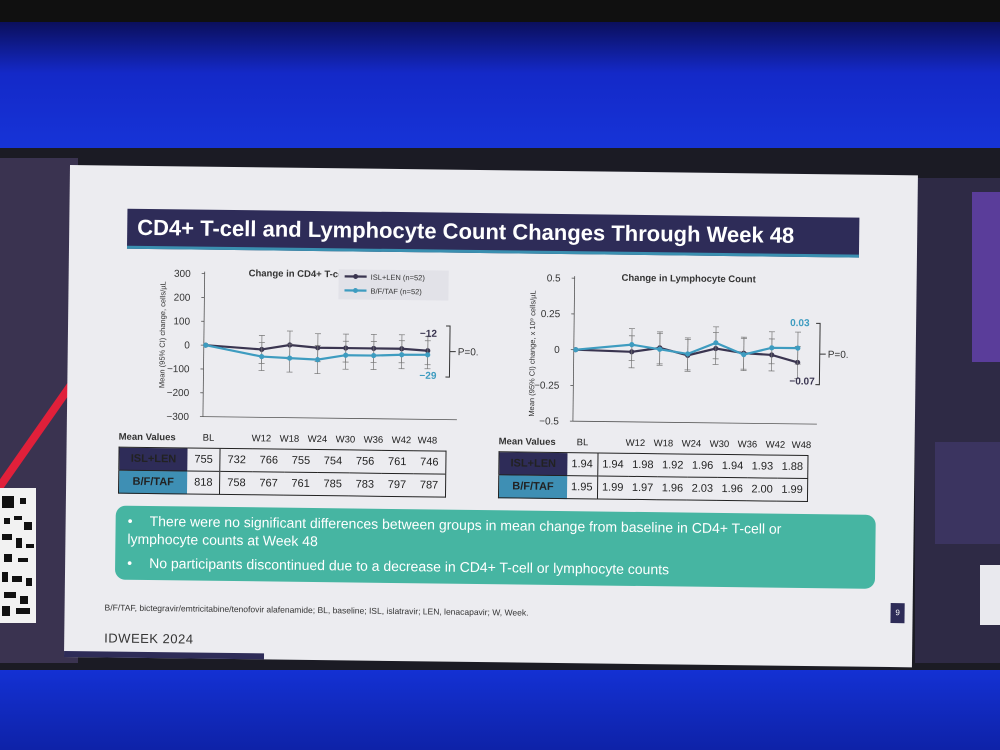  Describe the element at coordinates (177, 417) in the screenshot. I see `cd4-y-tick-label: −300` at that location.